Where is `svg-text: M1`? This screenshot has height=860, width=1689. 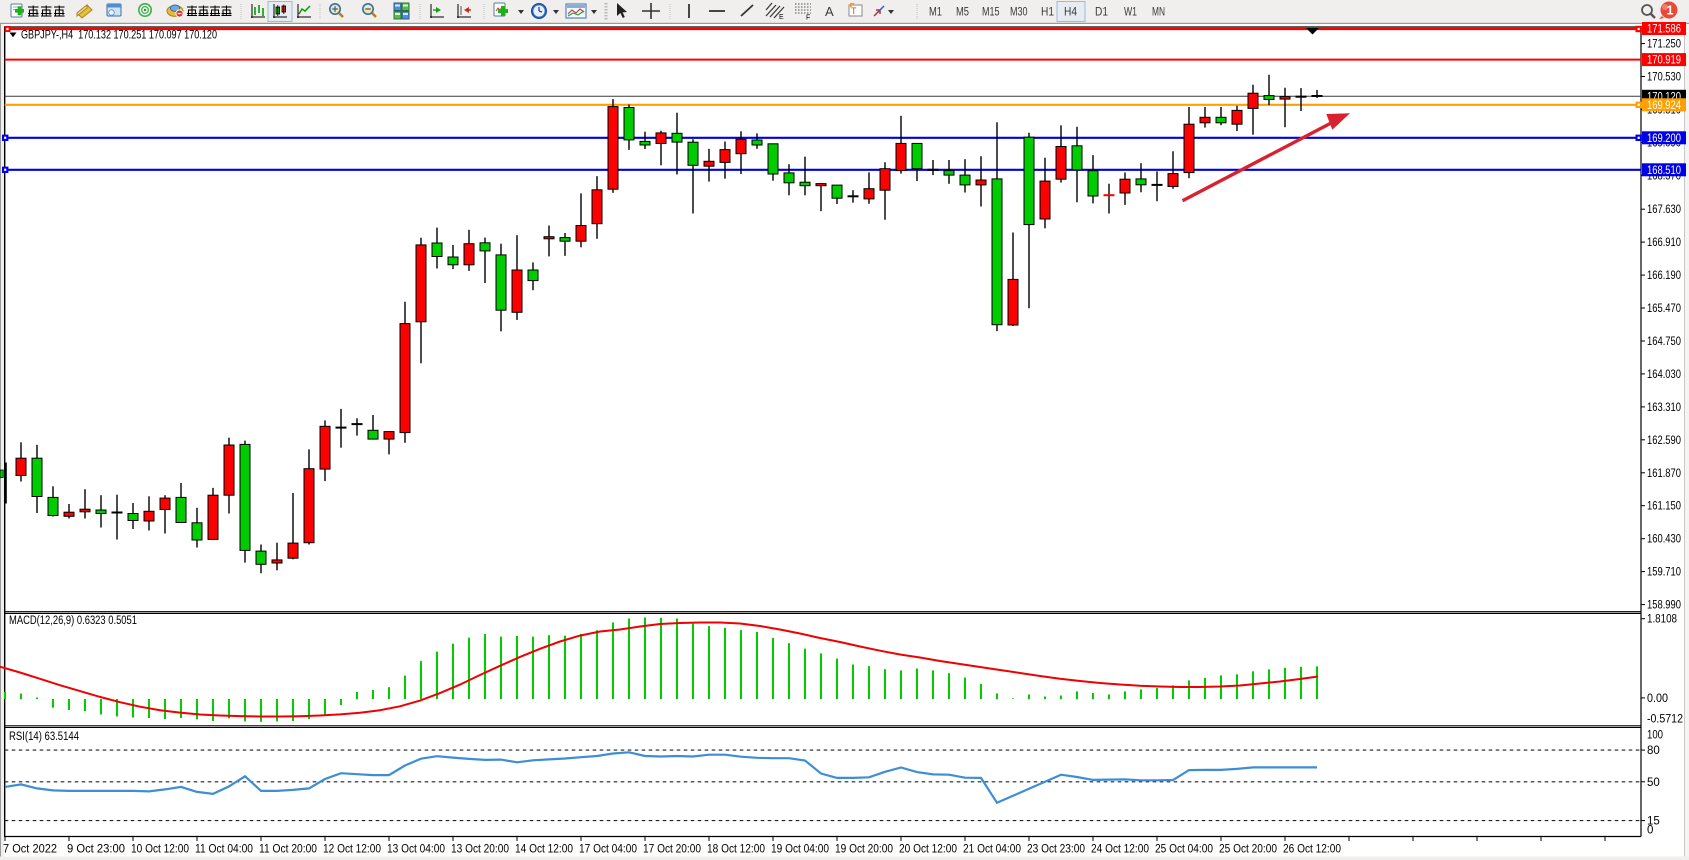
svg-text: M1 is located at coordinates (935, 12).